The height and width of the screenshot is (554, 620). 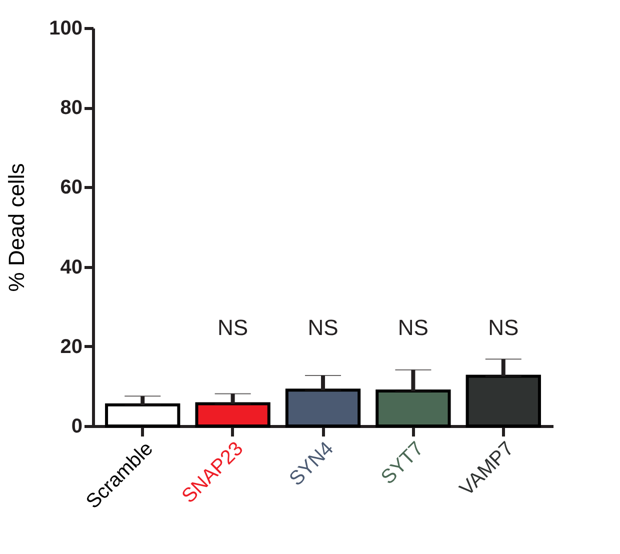 I want to click on y-axis-title: % Dead cells, so click(x=17, y=227).